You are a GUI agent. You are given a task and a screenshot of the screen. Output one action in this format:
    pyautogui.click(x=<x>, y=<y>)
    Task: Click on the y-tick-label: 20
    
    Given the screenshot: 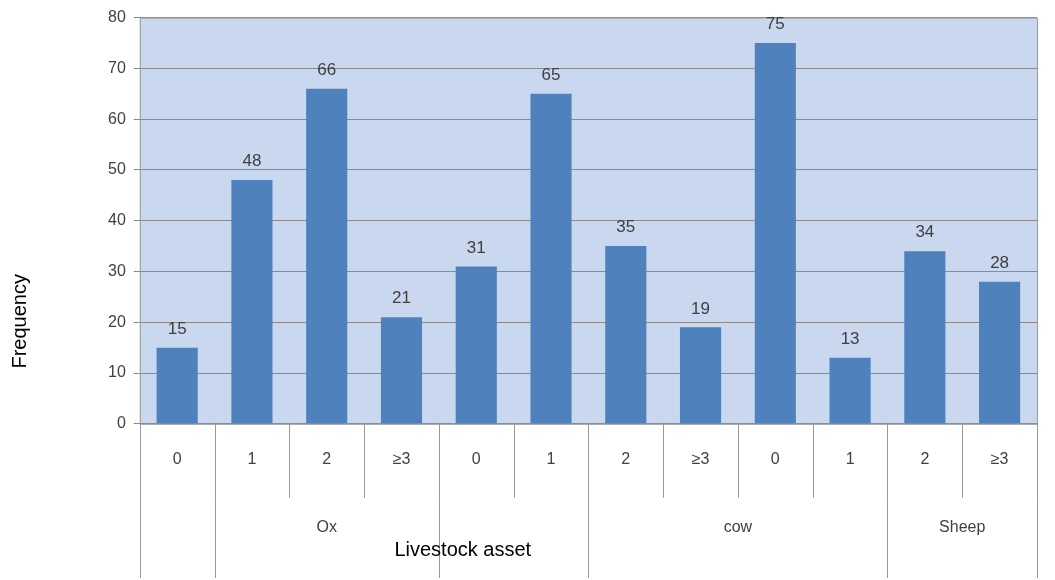 What is the action you would take?
    pyautogui.click(x=117, y=321)
    